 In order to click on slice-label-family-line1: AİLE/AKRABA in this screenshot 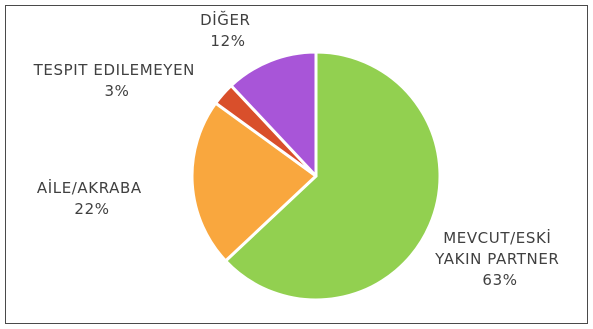, I will do `click(89, 187)`.